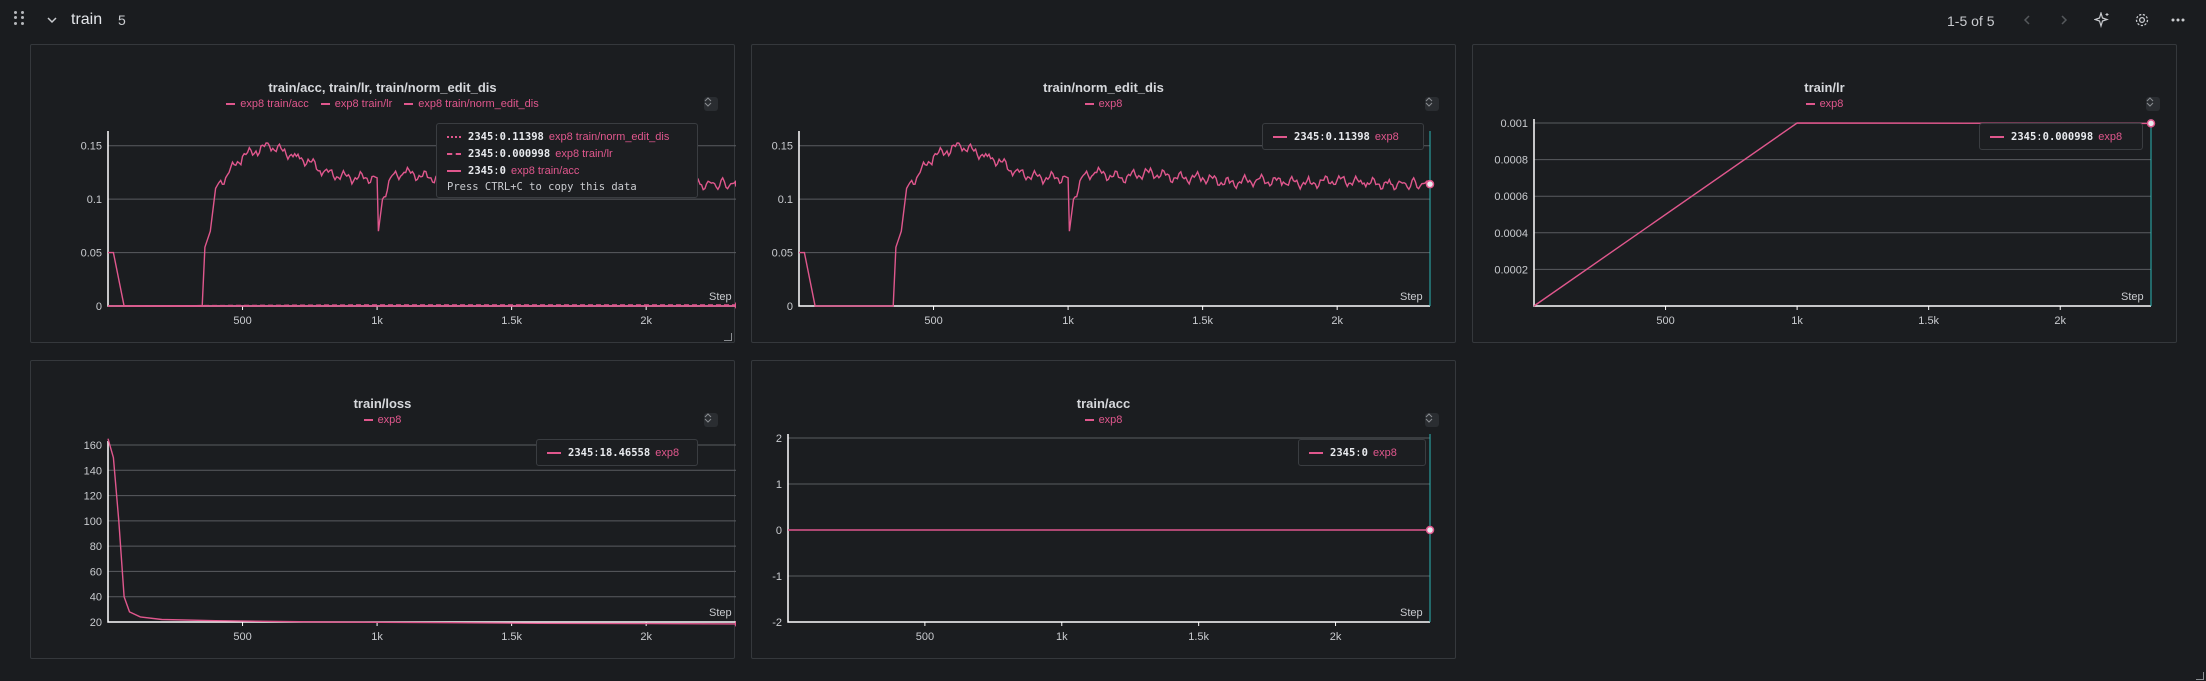  Describe the element at coordinates (20, 18) in the screenshot. I see `drag-handle-icon` at that location.